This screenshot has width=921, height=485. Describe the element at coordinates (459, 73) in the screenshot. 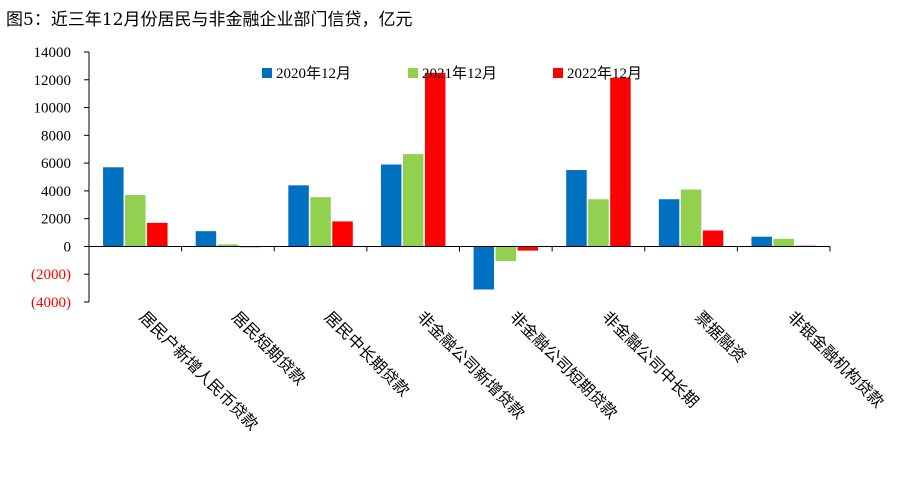

I see `legend-label: 2021年12月` at that location.